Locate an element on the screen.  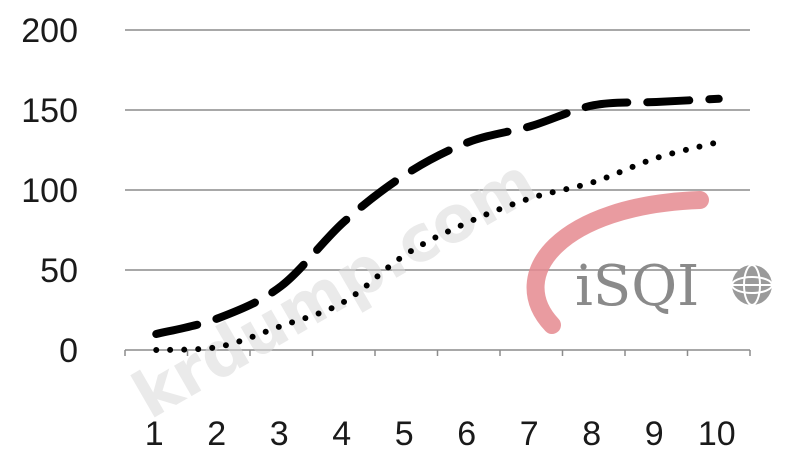
y-tick-label: 0 is located at coordinates (68, 351).